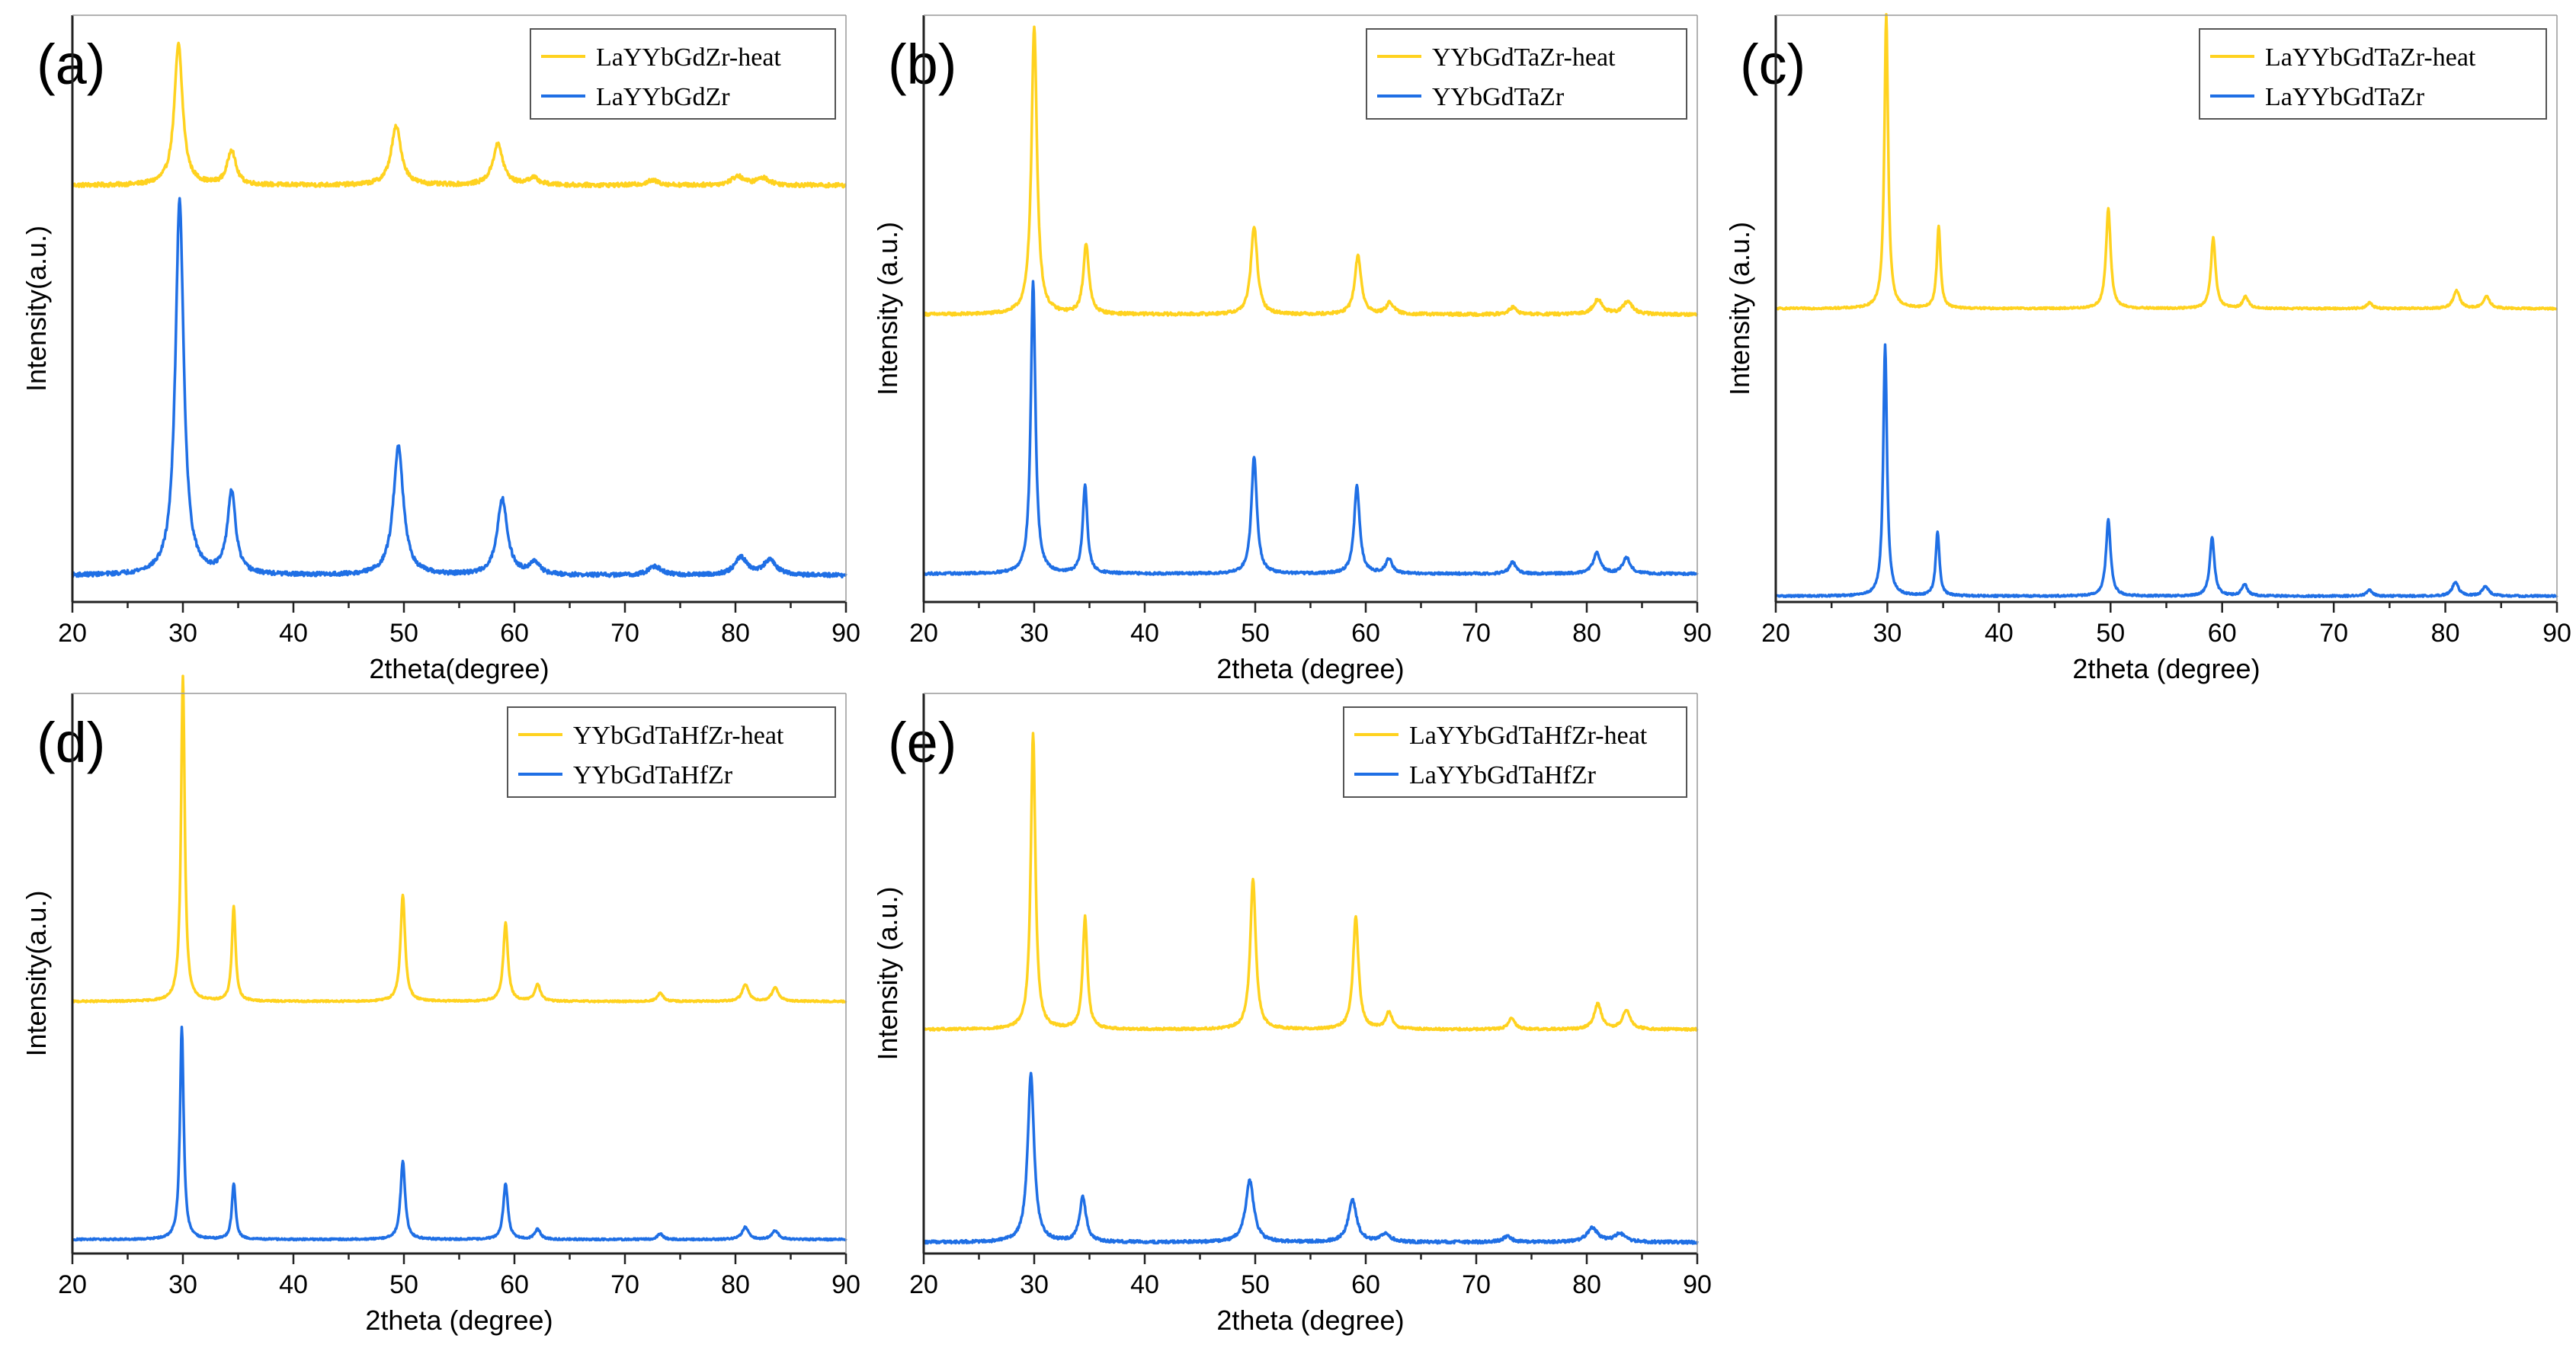 This screenshot has width=2576, height=1364. I want to click on panel-label: (c), so click(1772, 64).